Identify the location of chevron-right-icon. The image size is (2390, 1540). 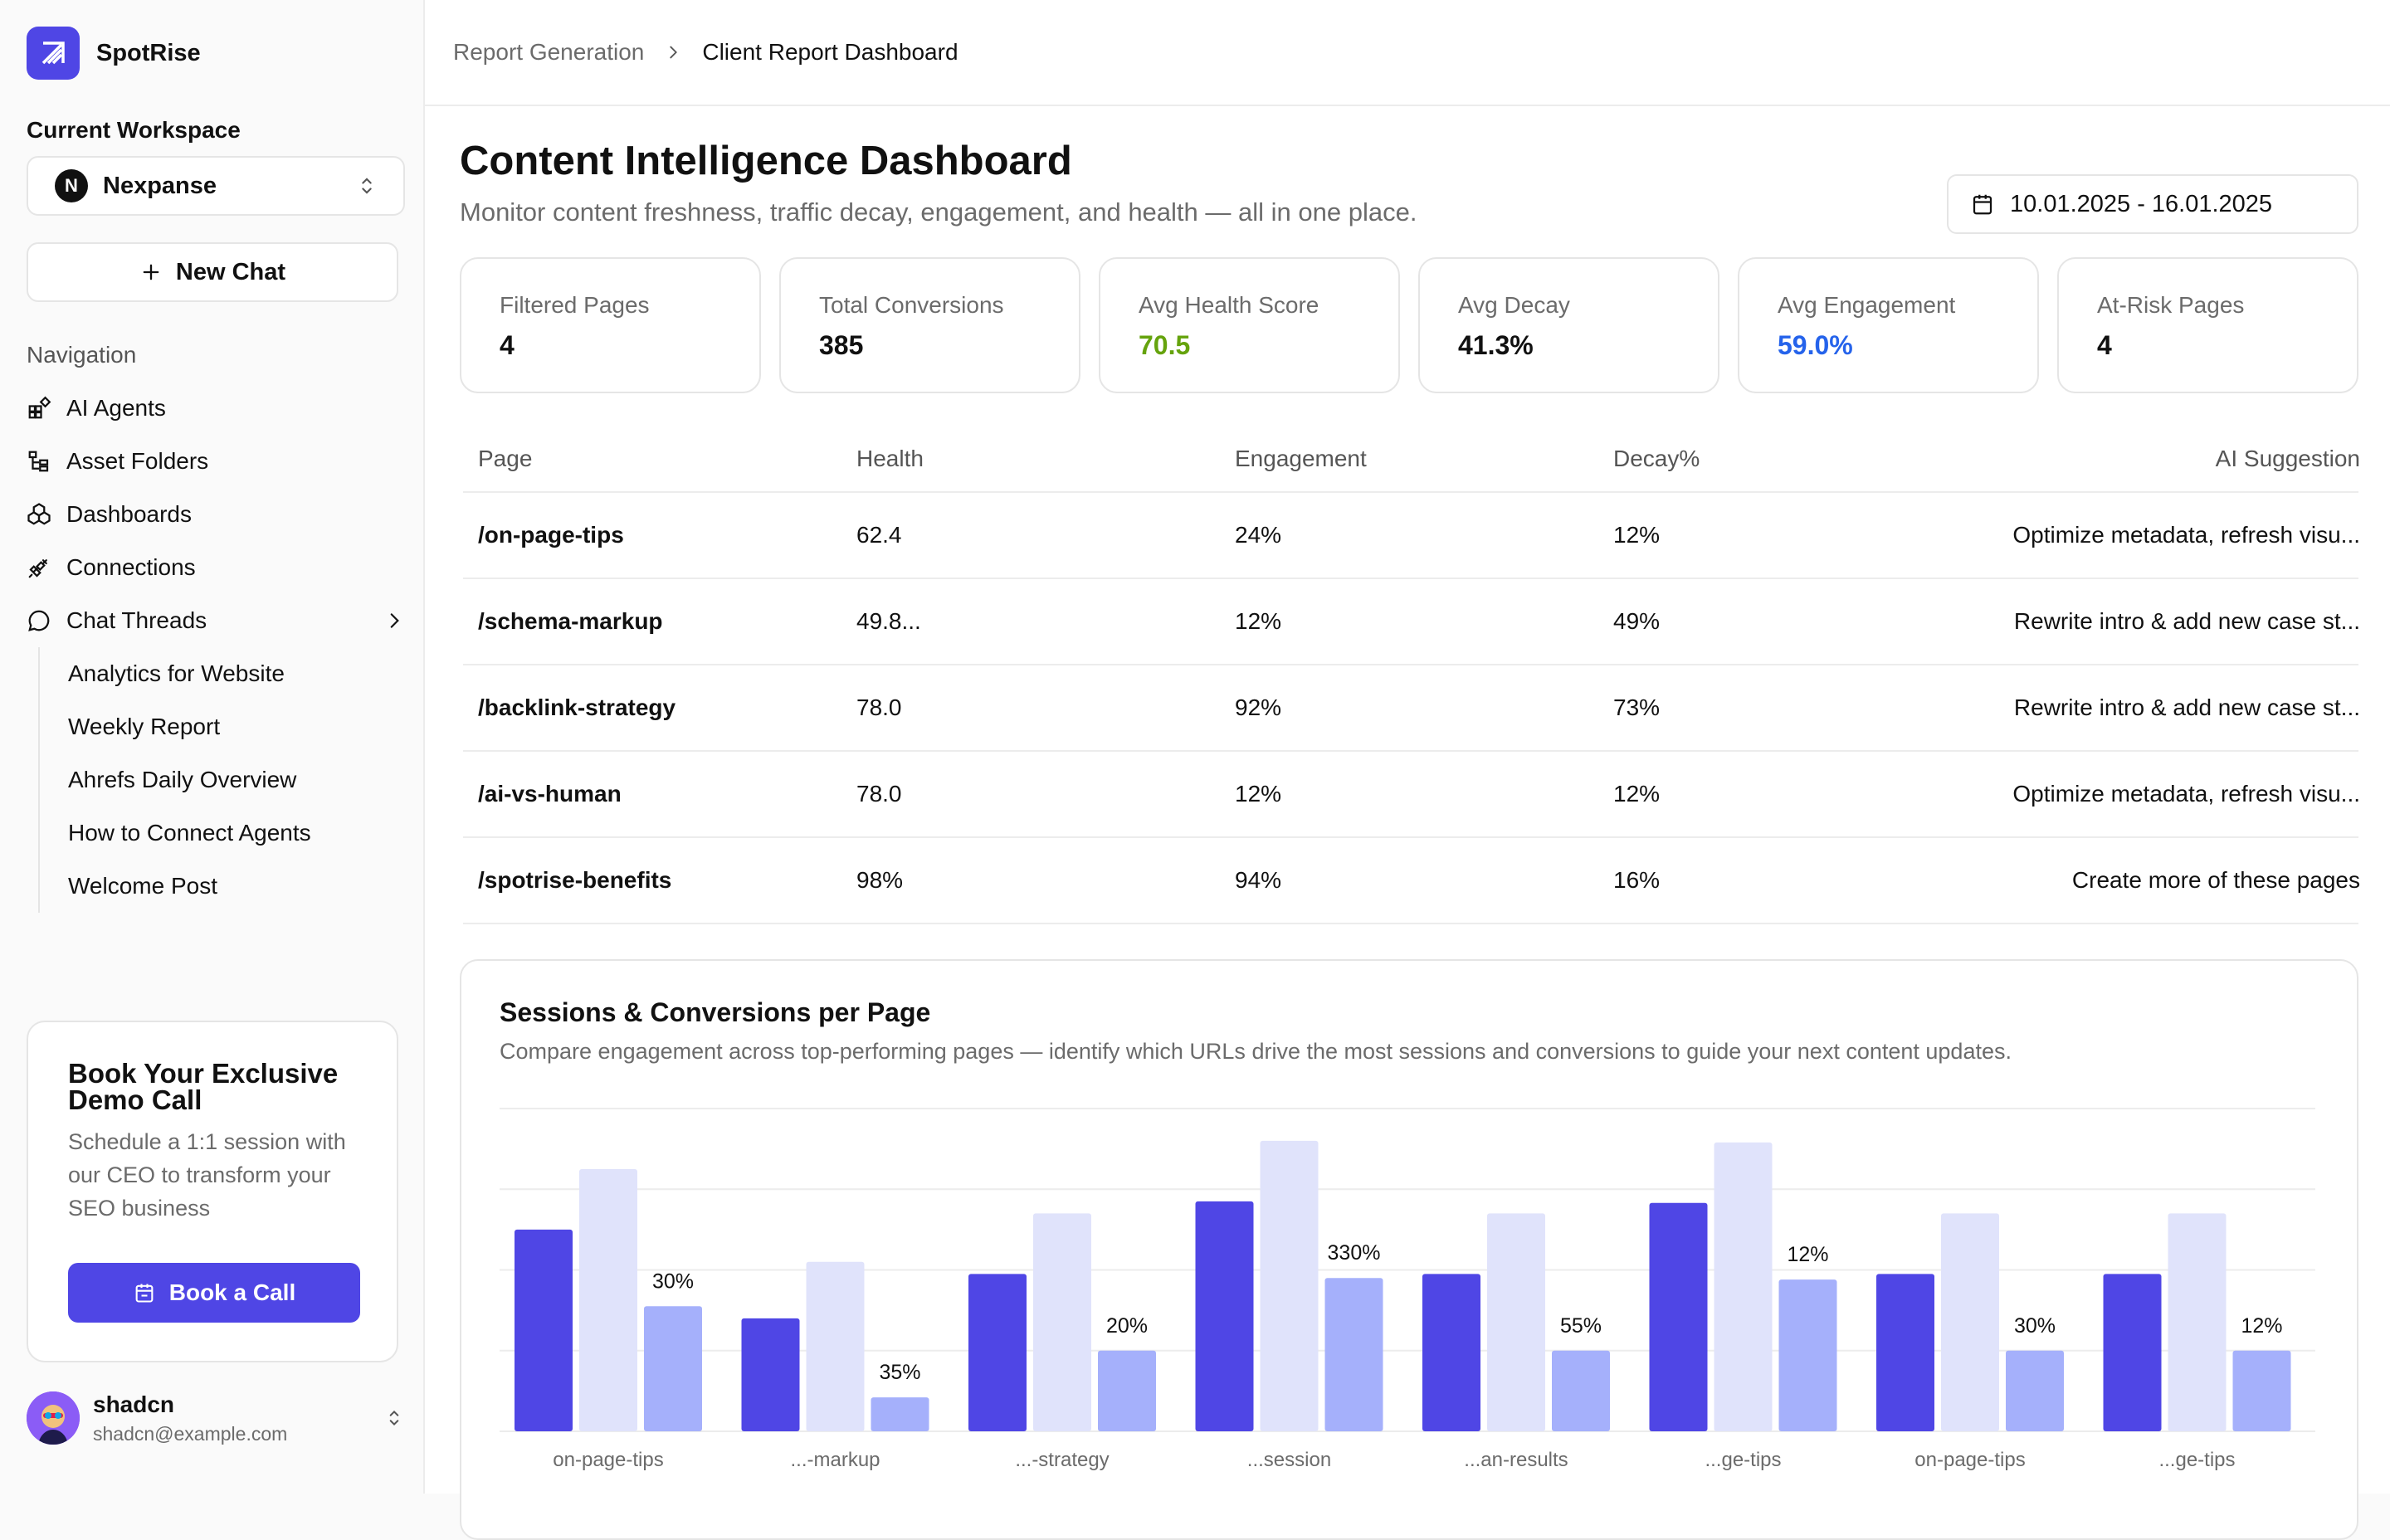
(394, 620).